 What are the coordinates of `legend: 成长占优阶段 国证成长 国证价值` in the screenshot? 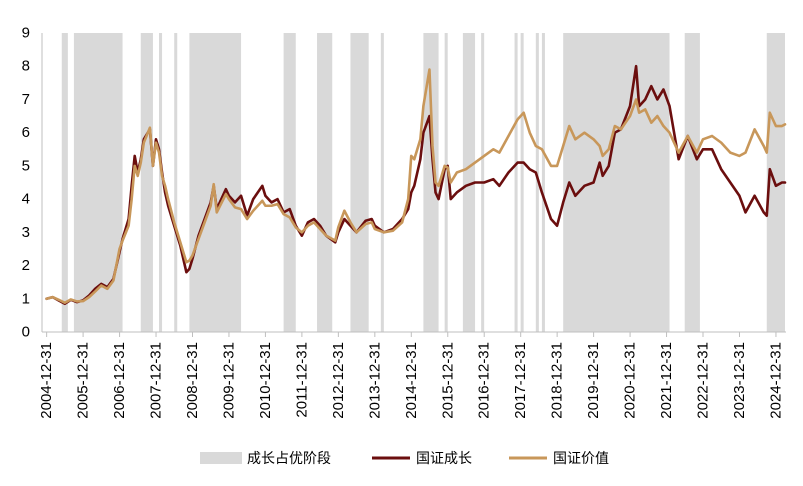 It's located at (404, 459).